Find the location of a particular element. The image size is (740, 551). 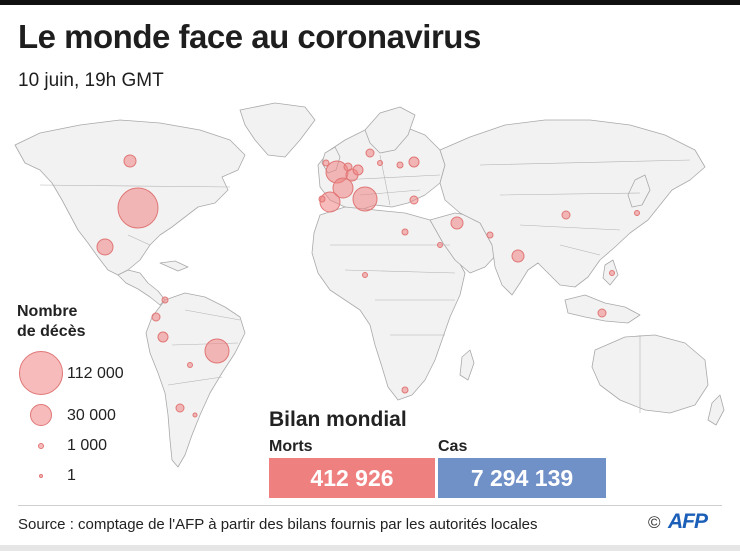

bubble-nigeria is located at coordinates (365, 275).